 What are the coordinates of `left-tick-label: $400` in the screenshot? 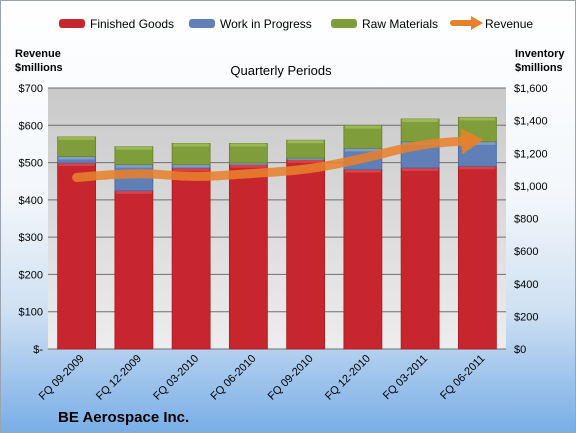 It's located at (31, 201).